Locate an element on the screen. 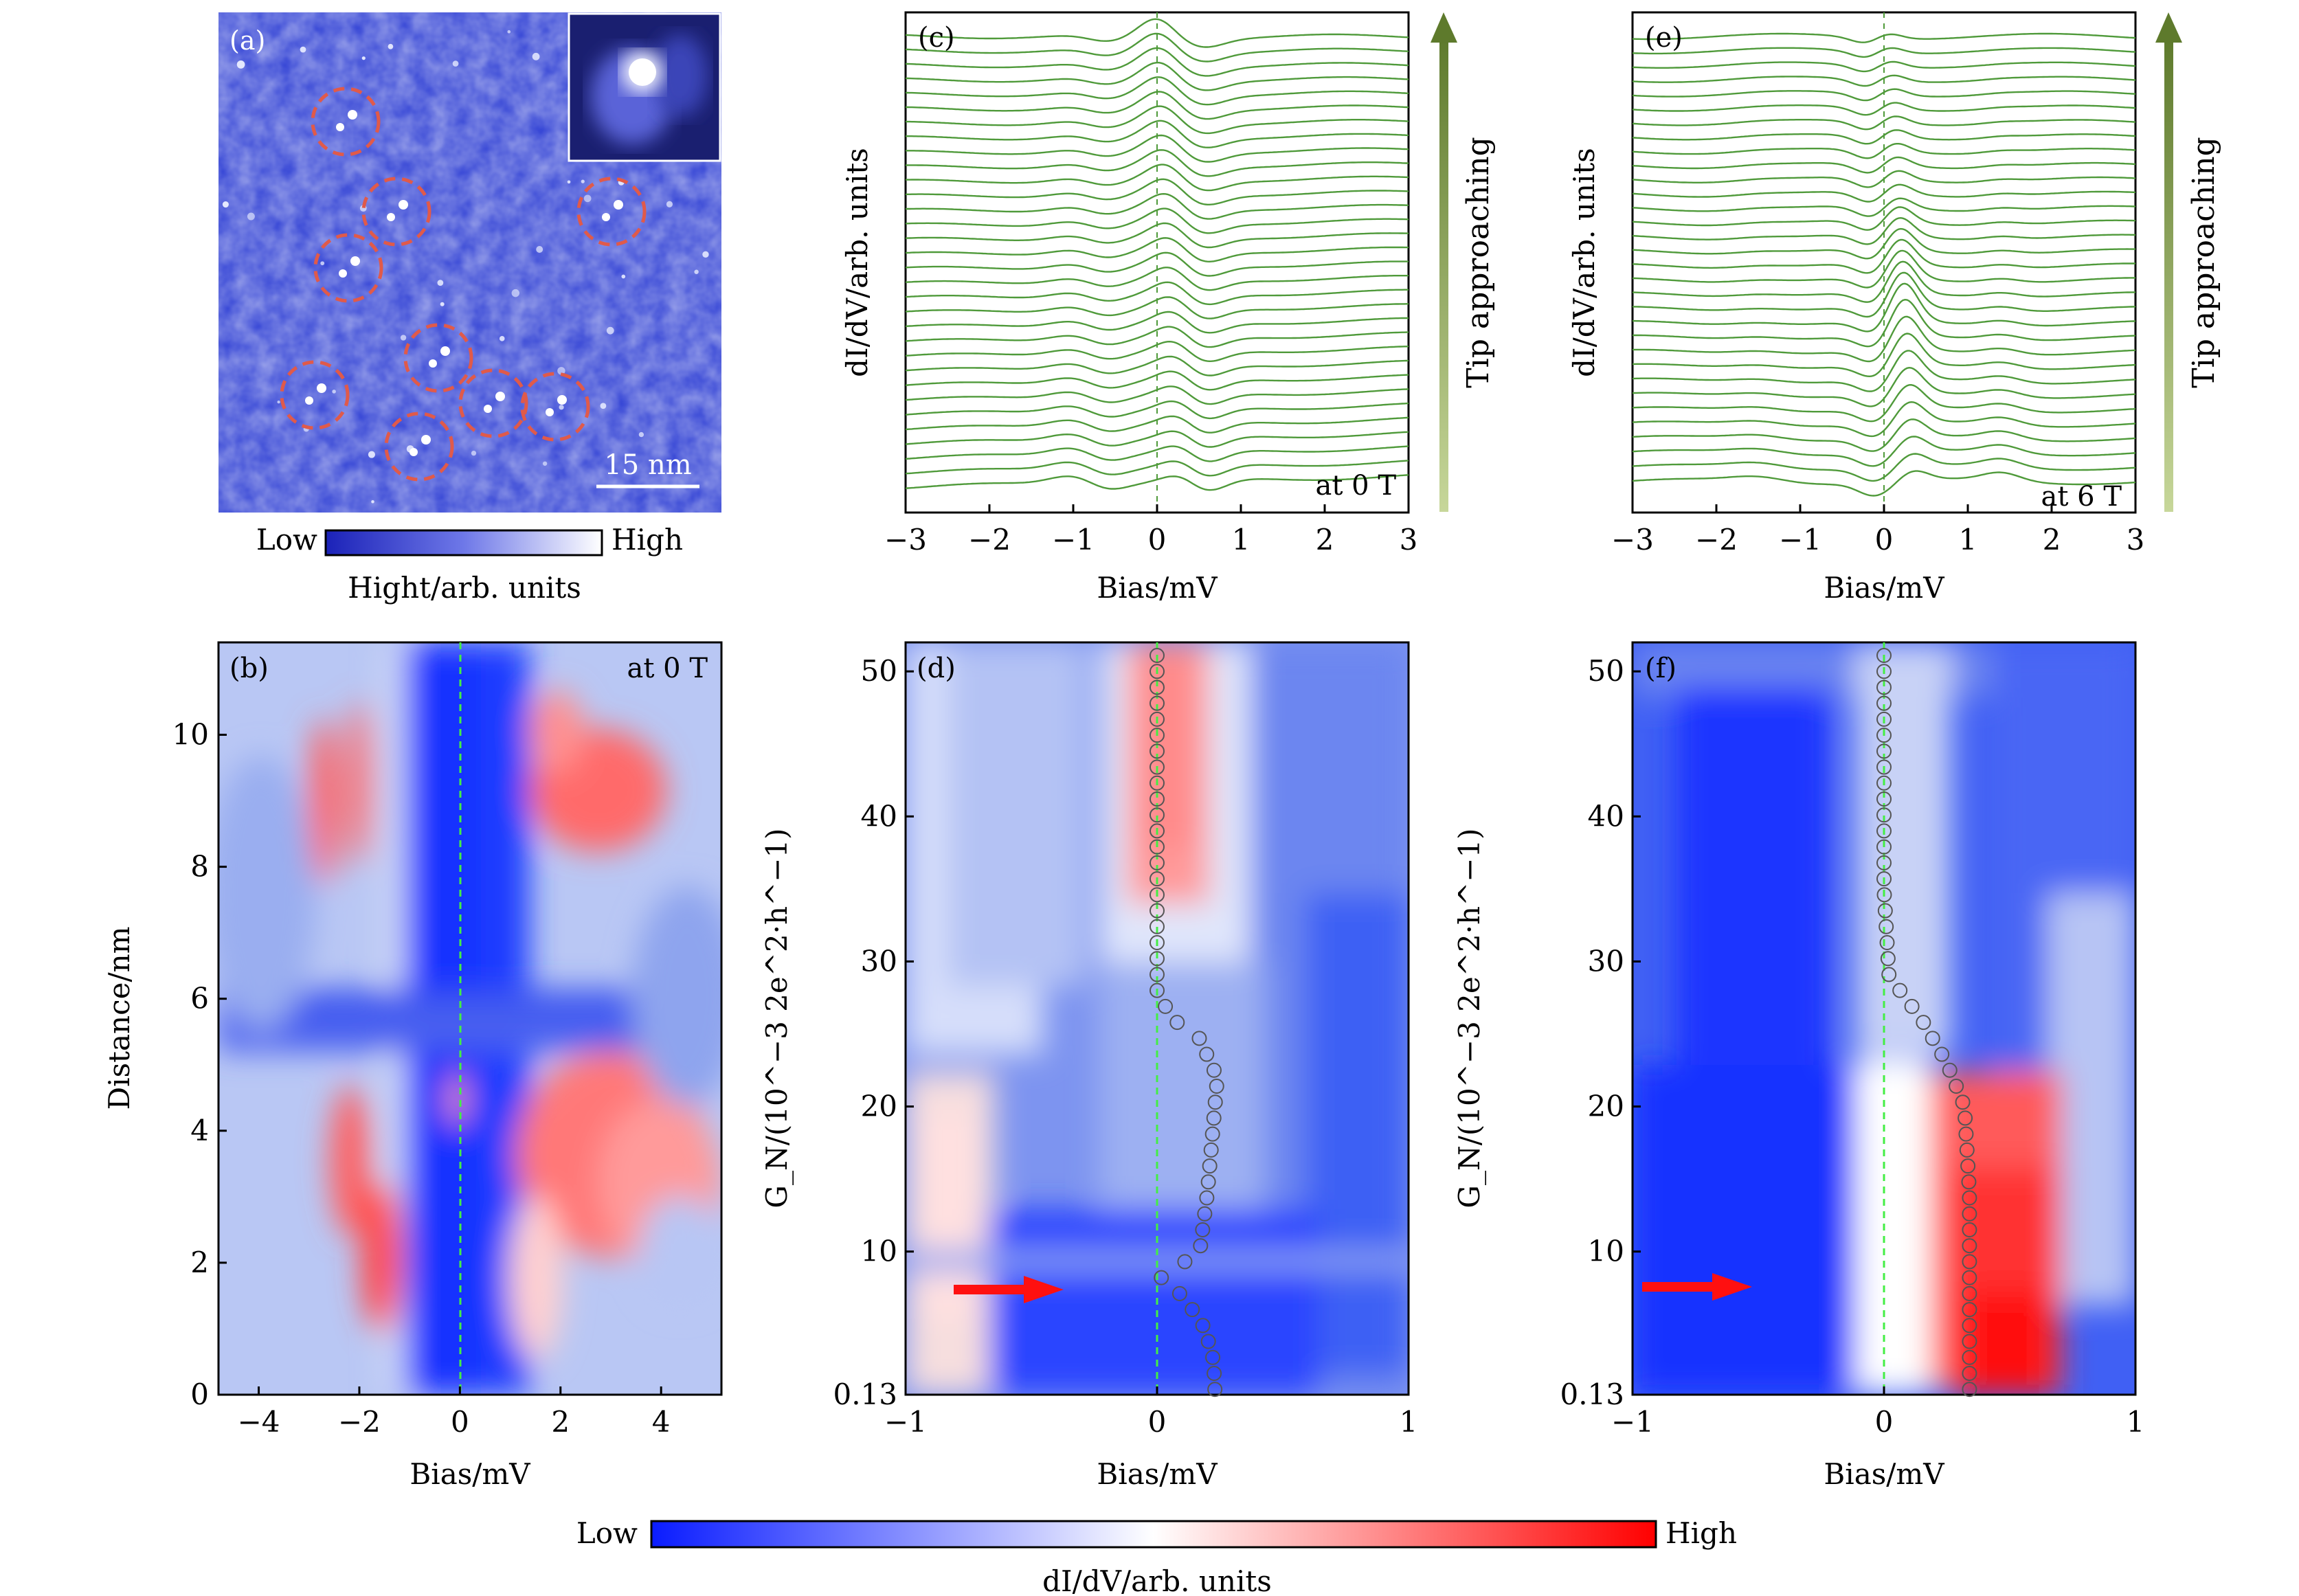  colorbar-a-high: High is located at coordinates (647, 540).